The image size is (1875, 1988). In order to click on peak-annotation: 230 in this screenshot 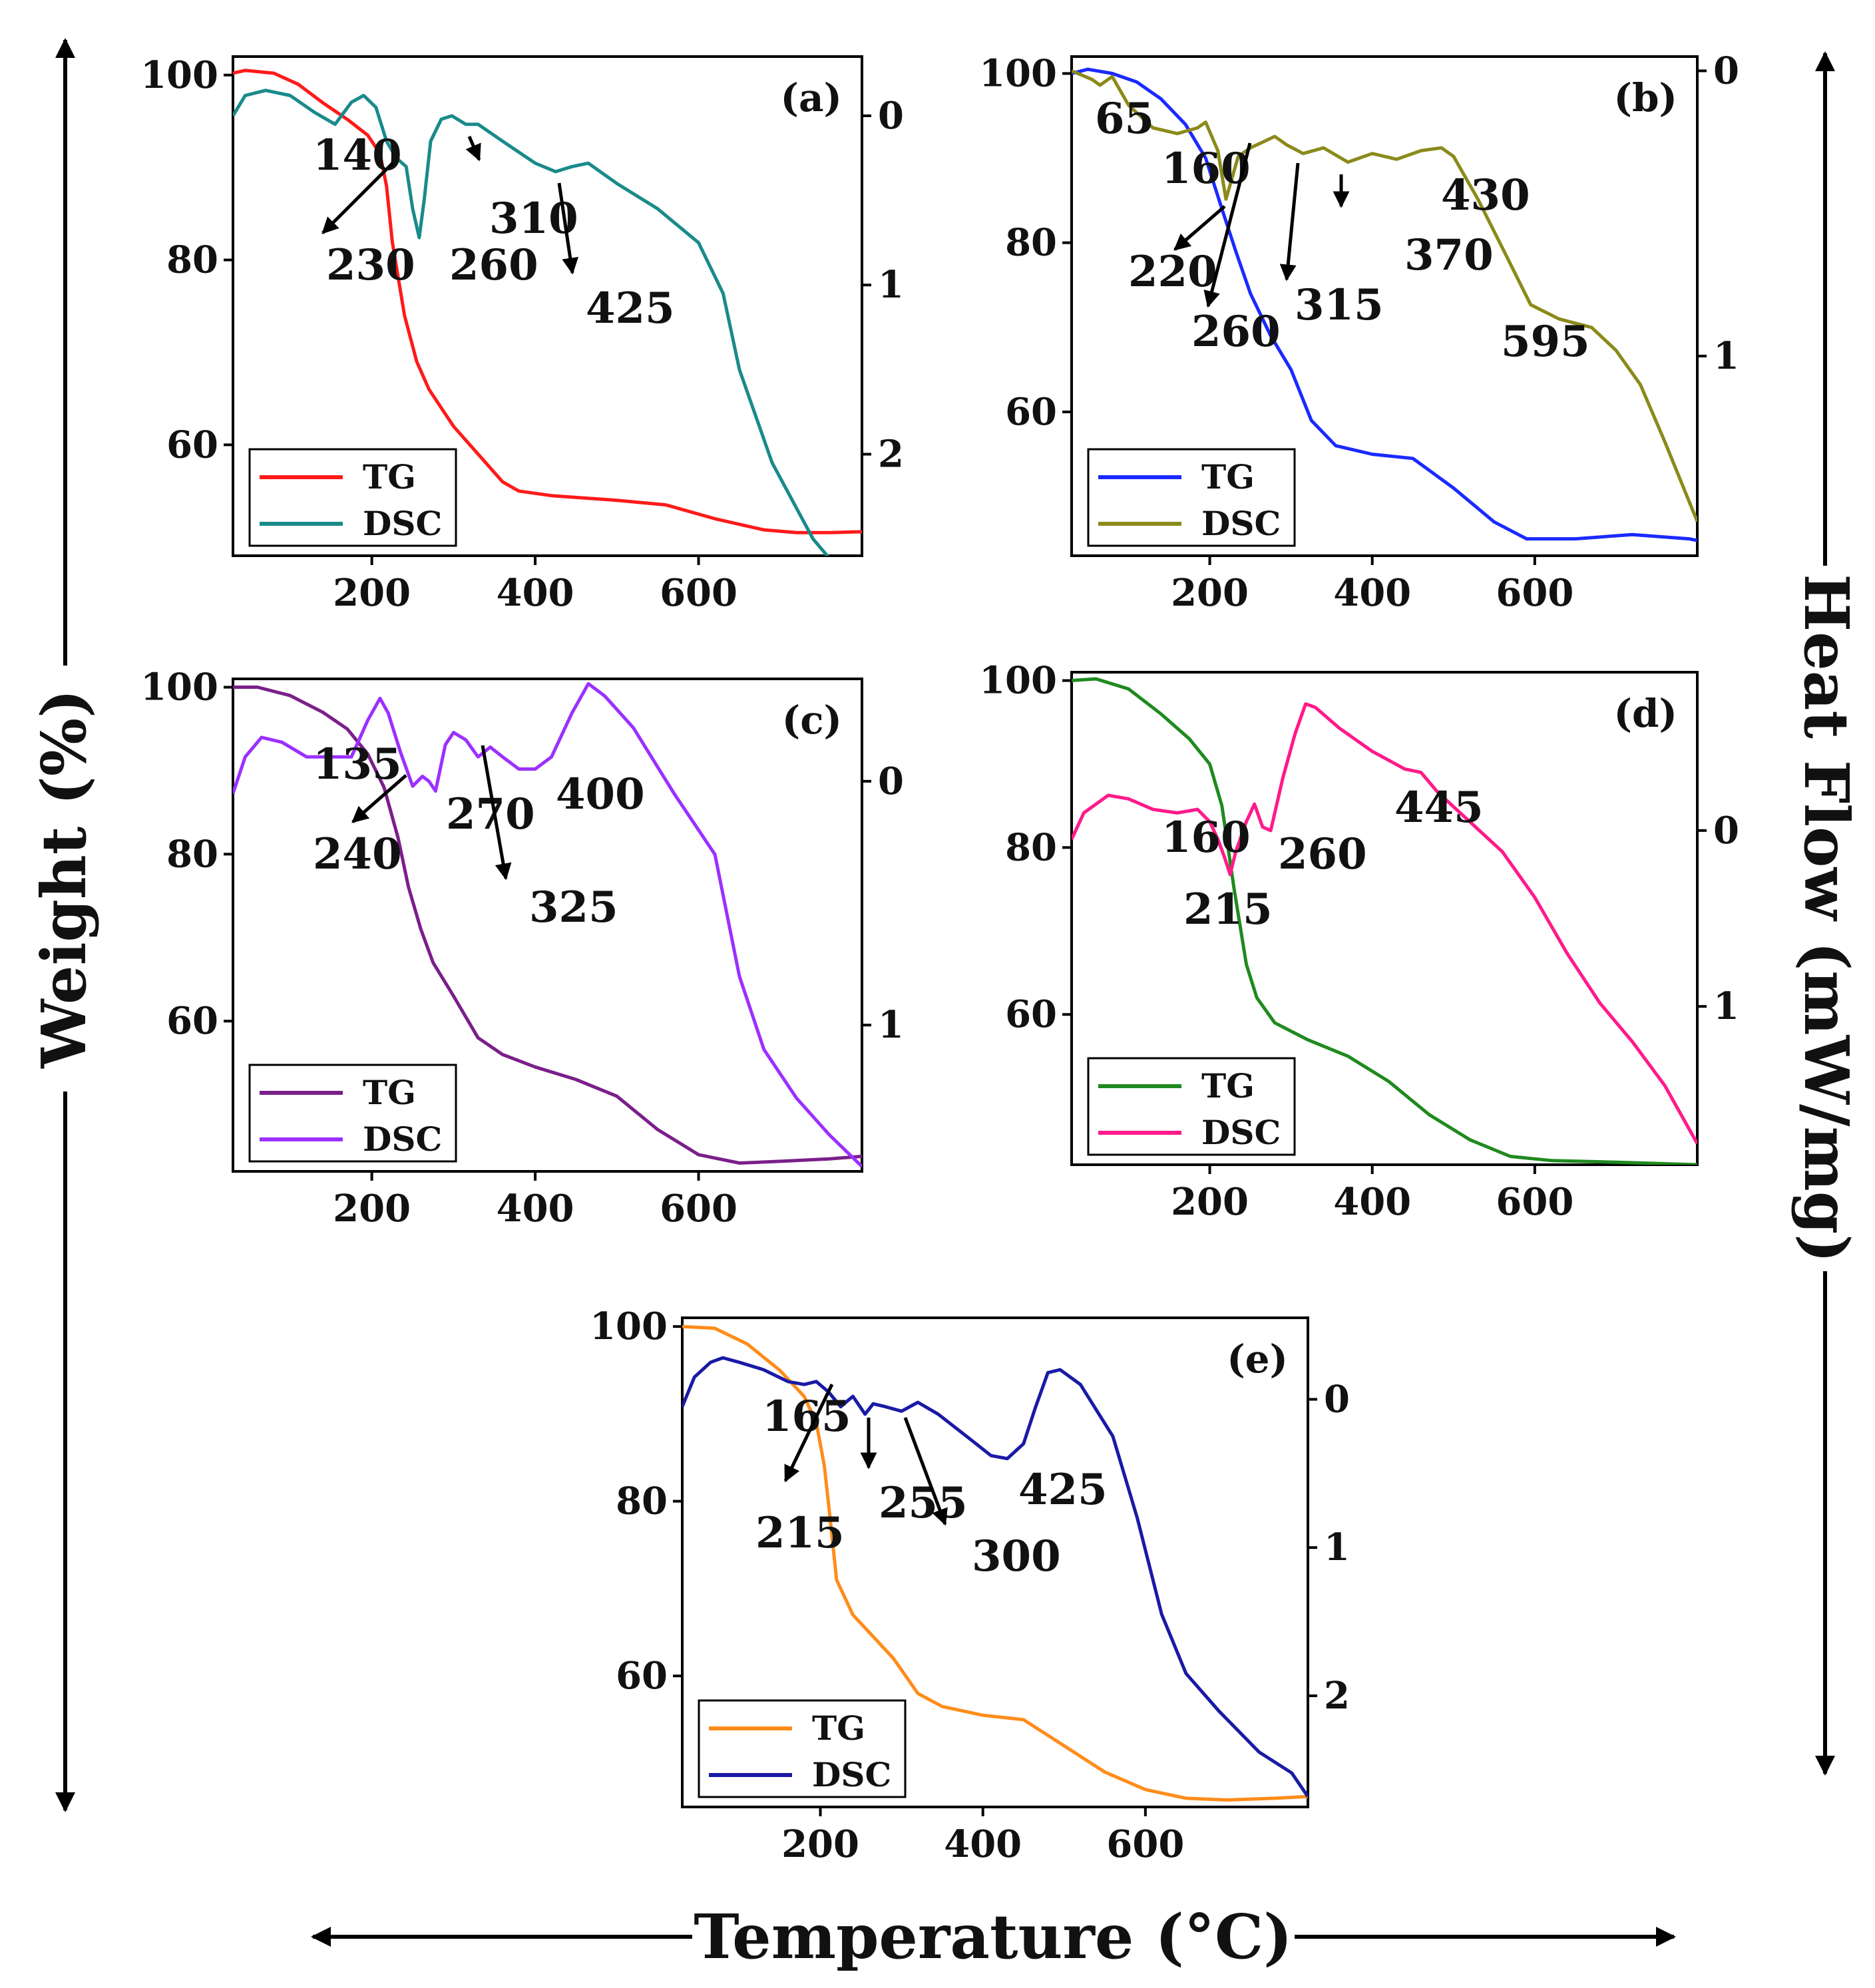, I will do `click(370, 265)`.